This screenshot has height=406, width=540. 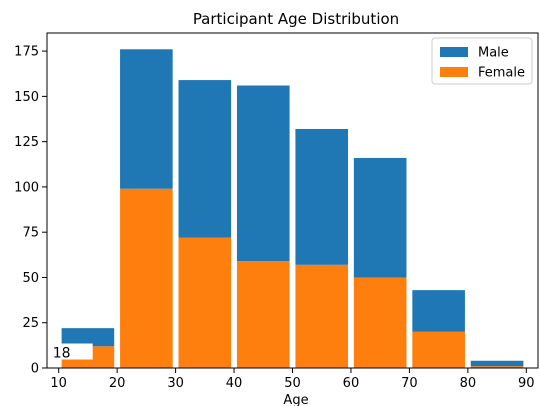 I want to click on legend-swatch-female, so click(x=454, y=72).